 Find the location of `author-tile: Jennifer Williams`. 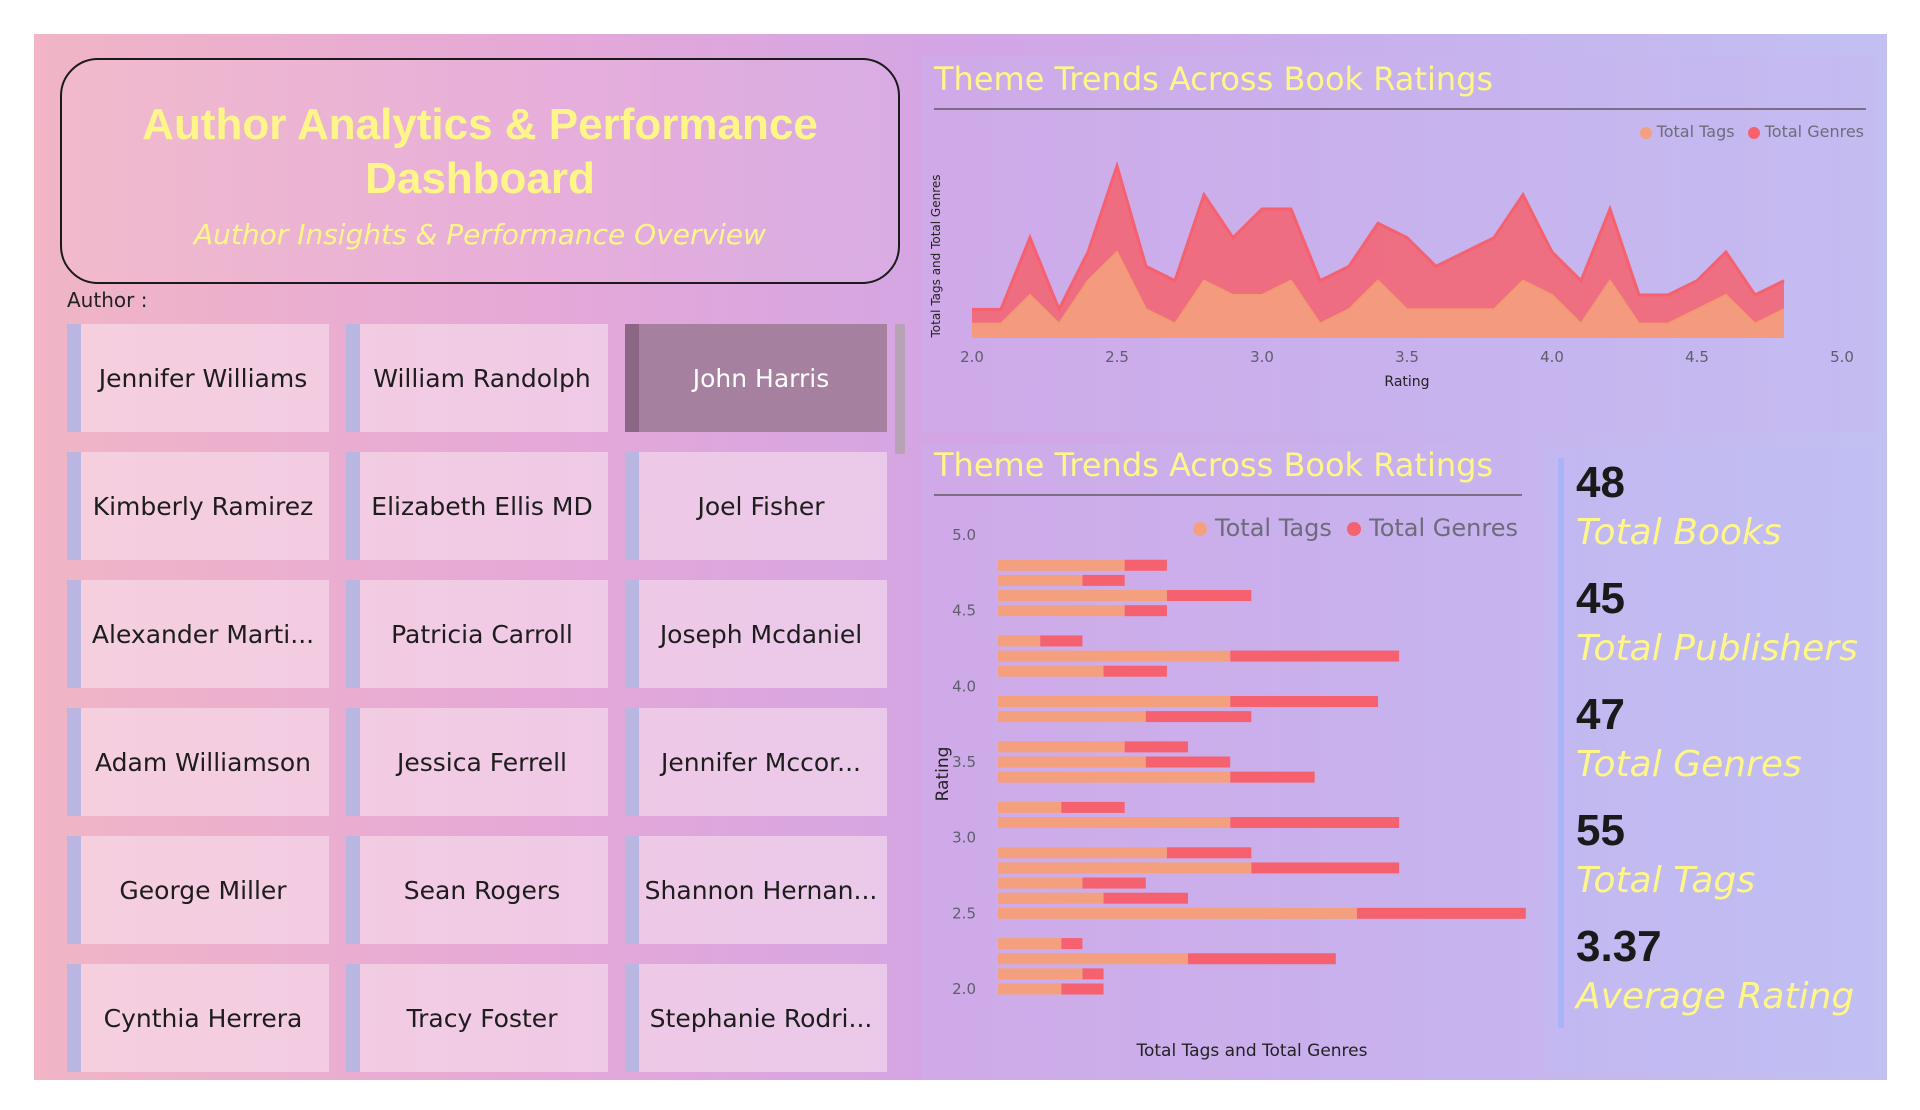

author-tile: Jennifer Williams is located at coordinates (198, 378).